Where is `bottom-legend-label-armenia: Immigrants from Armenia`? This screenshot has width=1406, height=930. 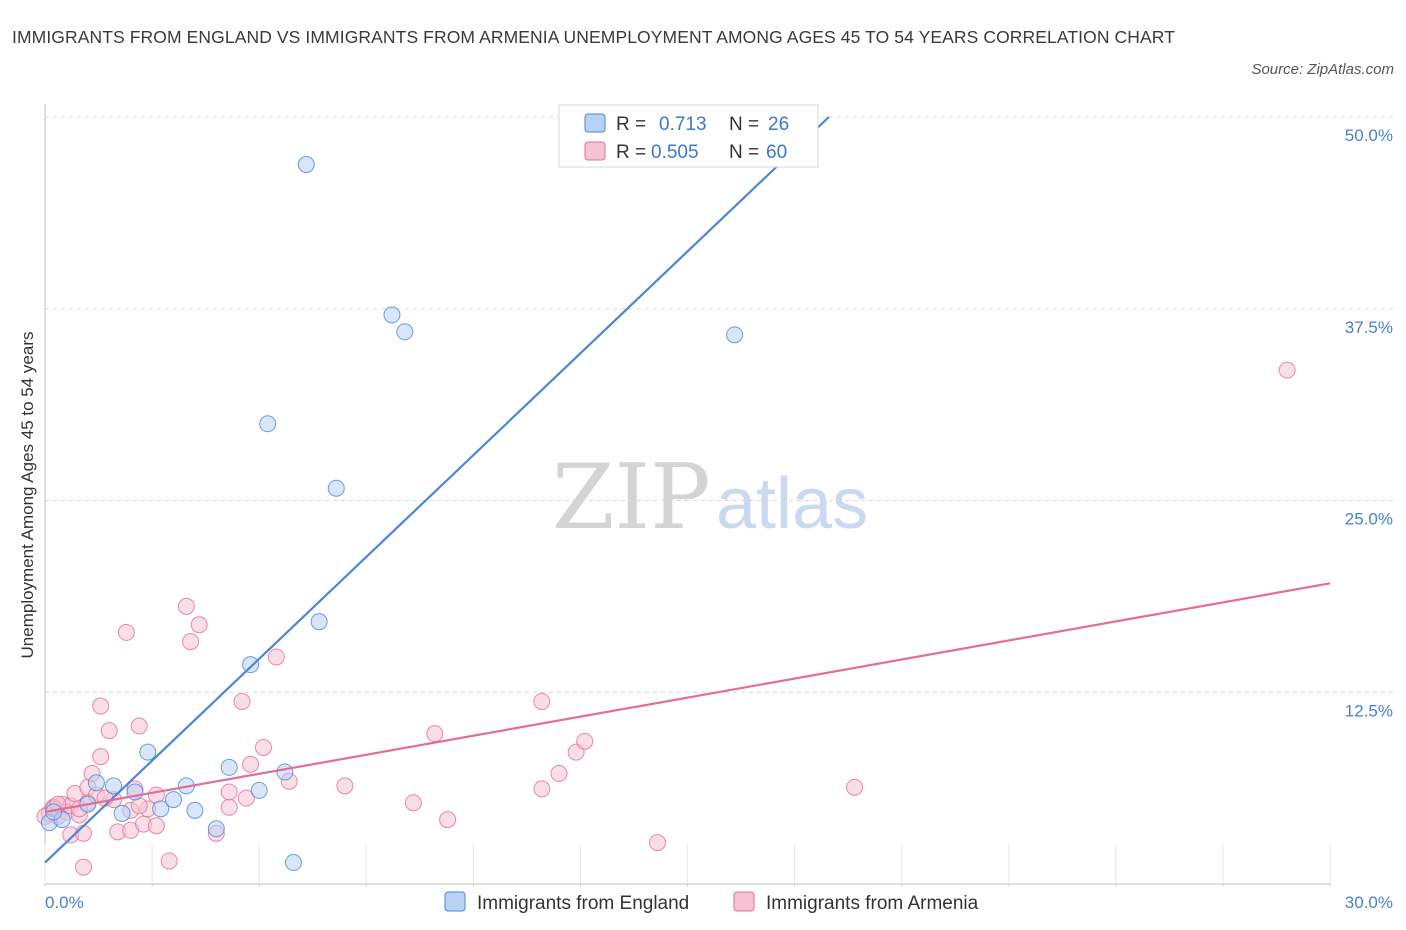
bottom-legend-label-armenia: Immigrants from Armenia is located at coordinates (872, 903).